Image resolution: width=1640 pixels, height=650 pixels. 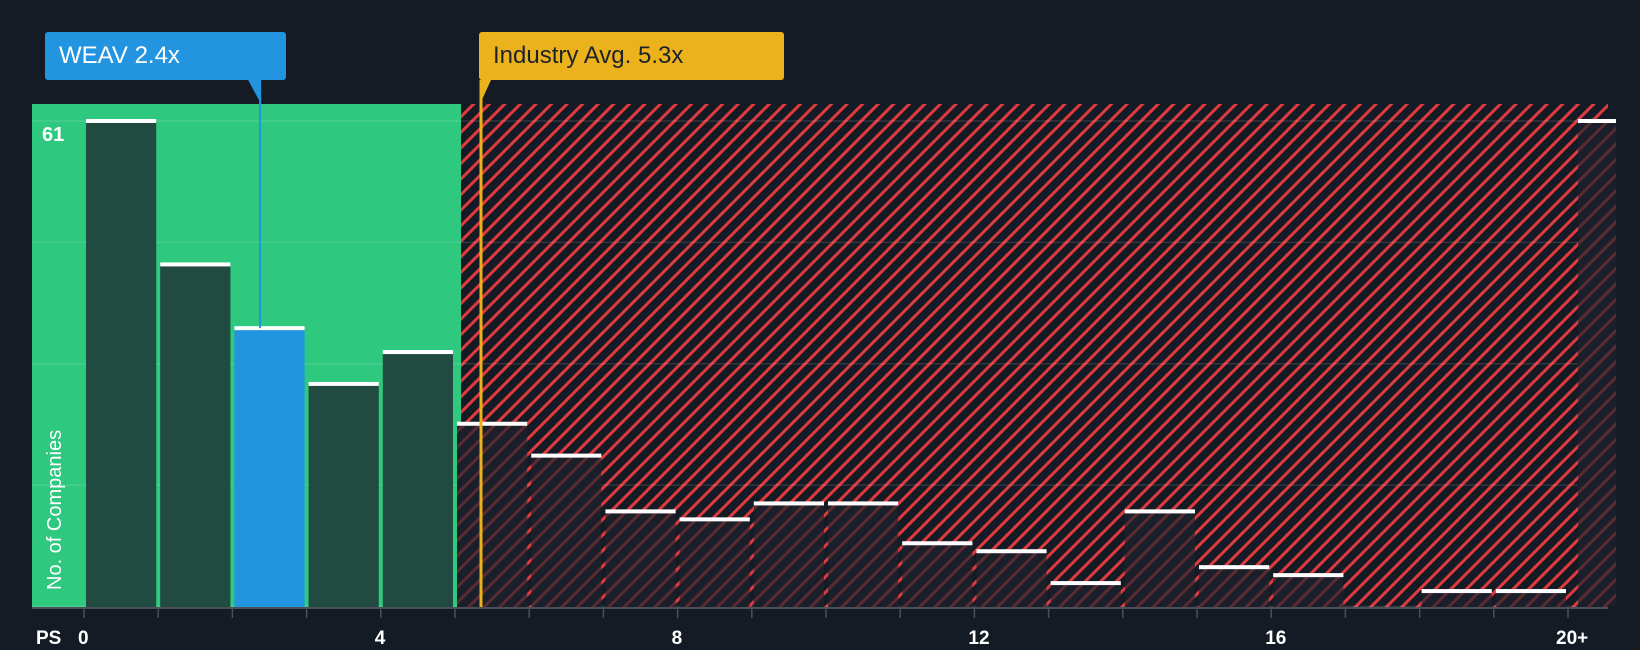 I want to click on x-tick-label: 8, so click(x=677, y=638).